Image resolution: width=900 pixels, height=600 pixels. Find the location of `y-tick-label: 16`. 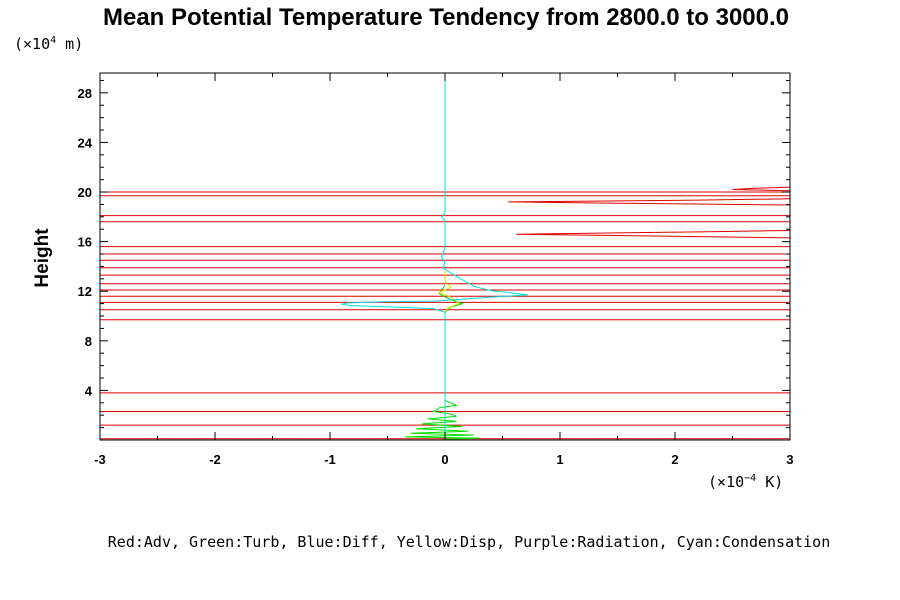

y-tick-label: 16 is located at coordinates (85, 242).